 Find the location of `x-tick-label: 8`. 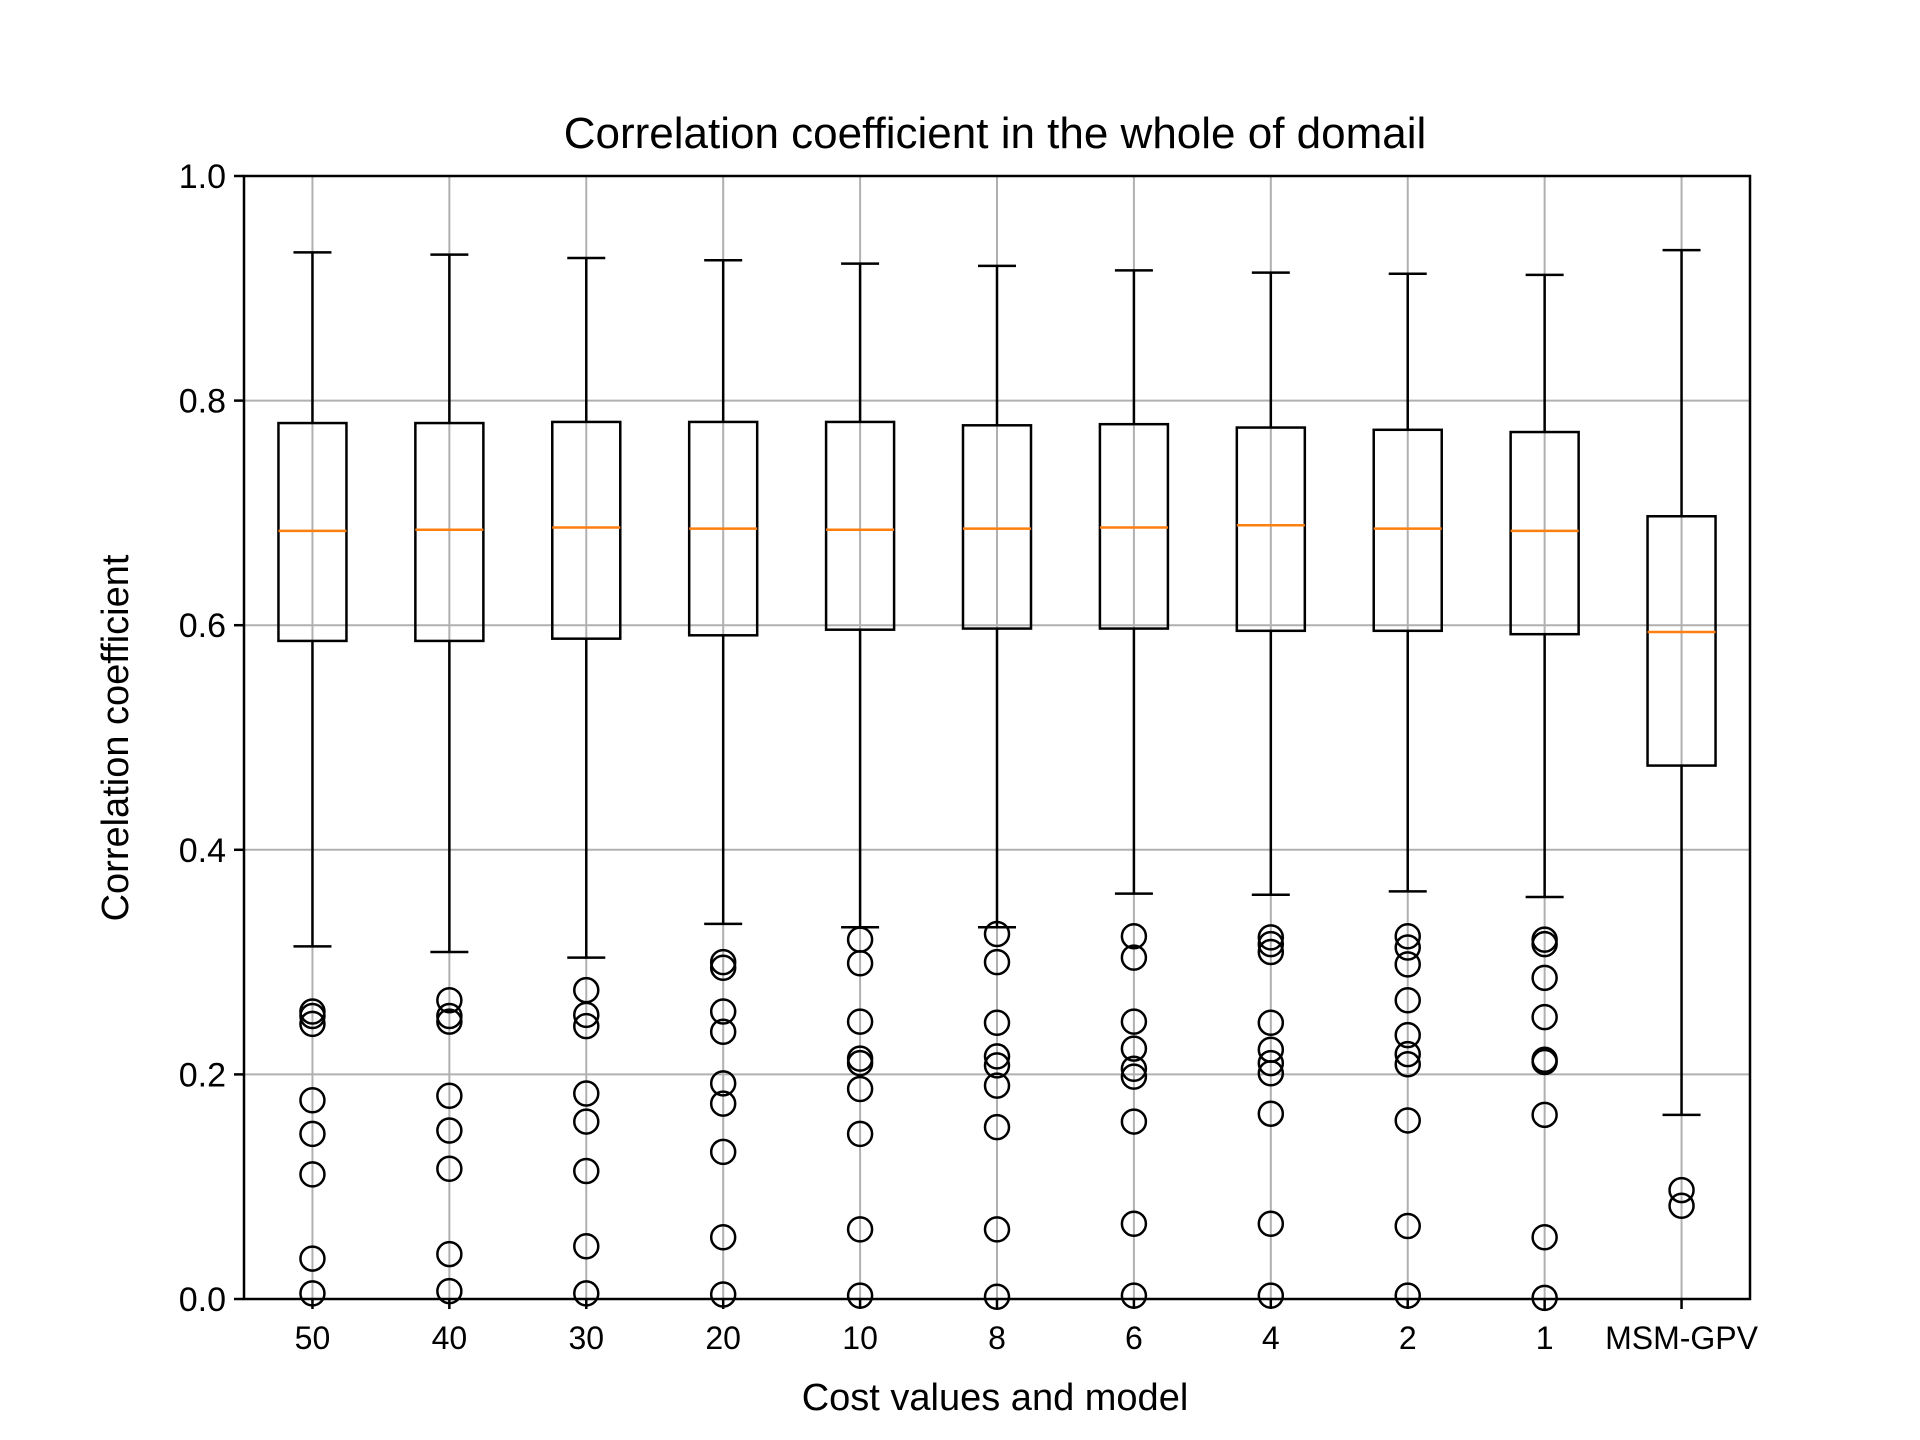

x-tick-label: 8 is located at coordinates (997, 1338).